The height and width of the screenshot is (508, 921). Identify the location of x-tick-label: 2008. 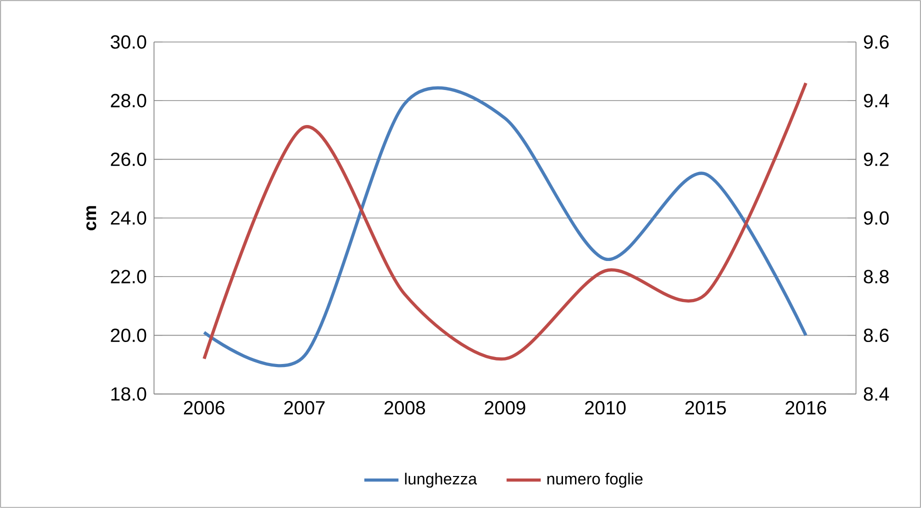
(405, 408).